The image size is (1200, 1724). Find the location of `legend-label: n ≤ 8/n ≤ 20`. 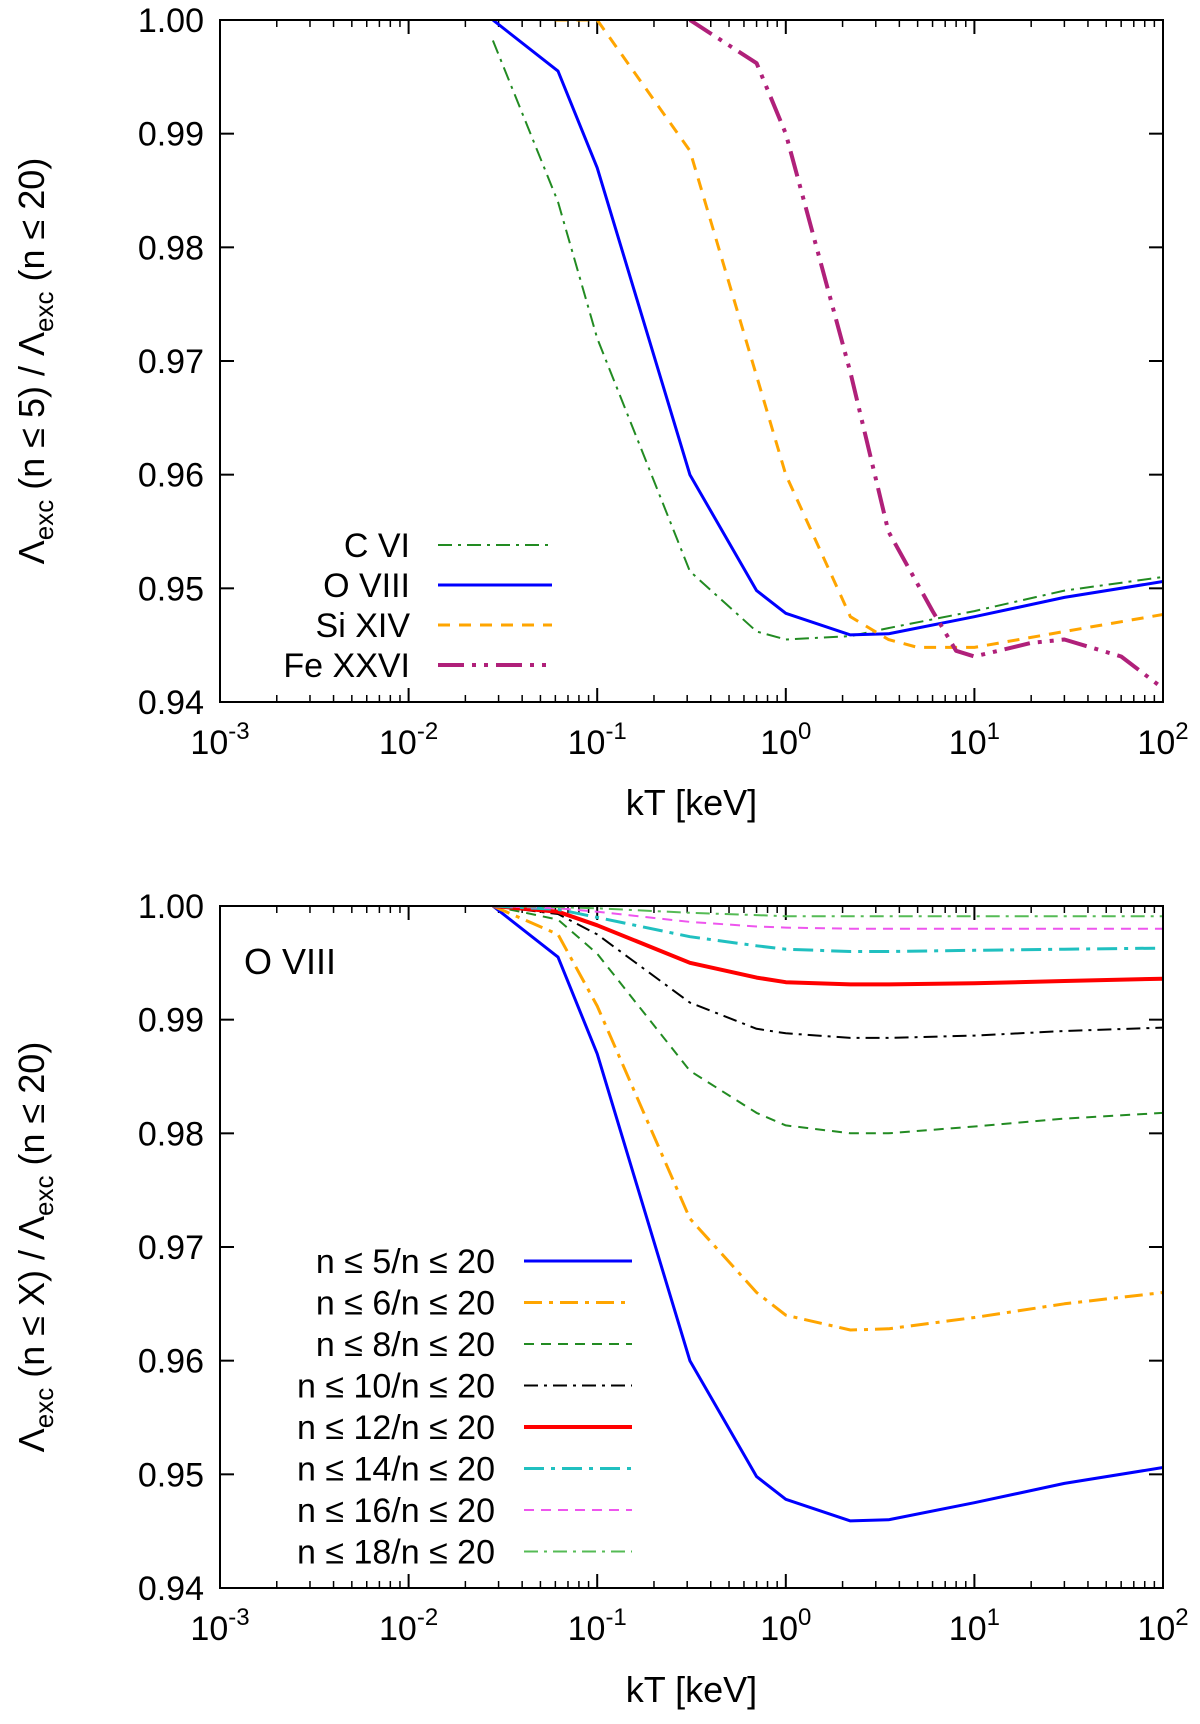

legend-label: n ≤ 8/n ≤ 20 is located at coordinates (405, 1345).